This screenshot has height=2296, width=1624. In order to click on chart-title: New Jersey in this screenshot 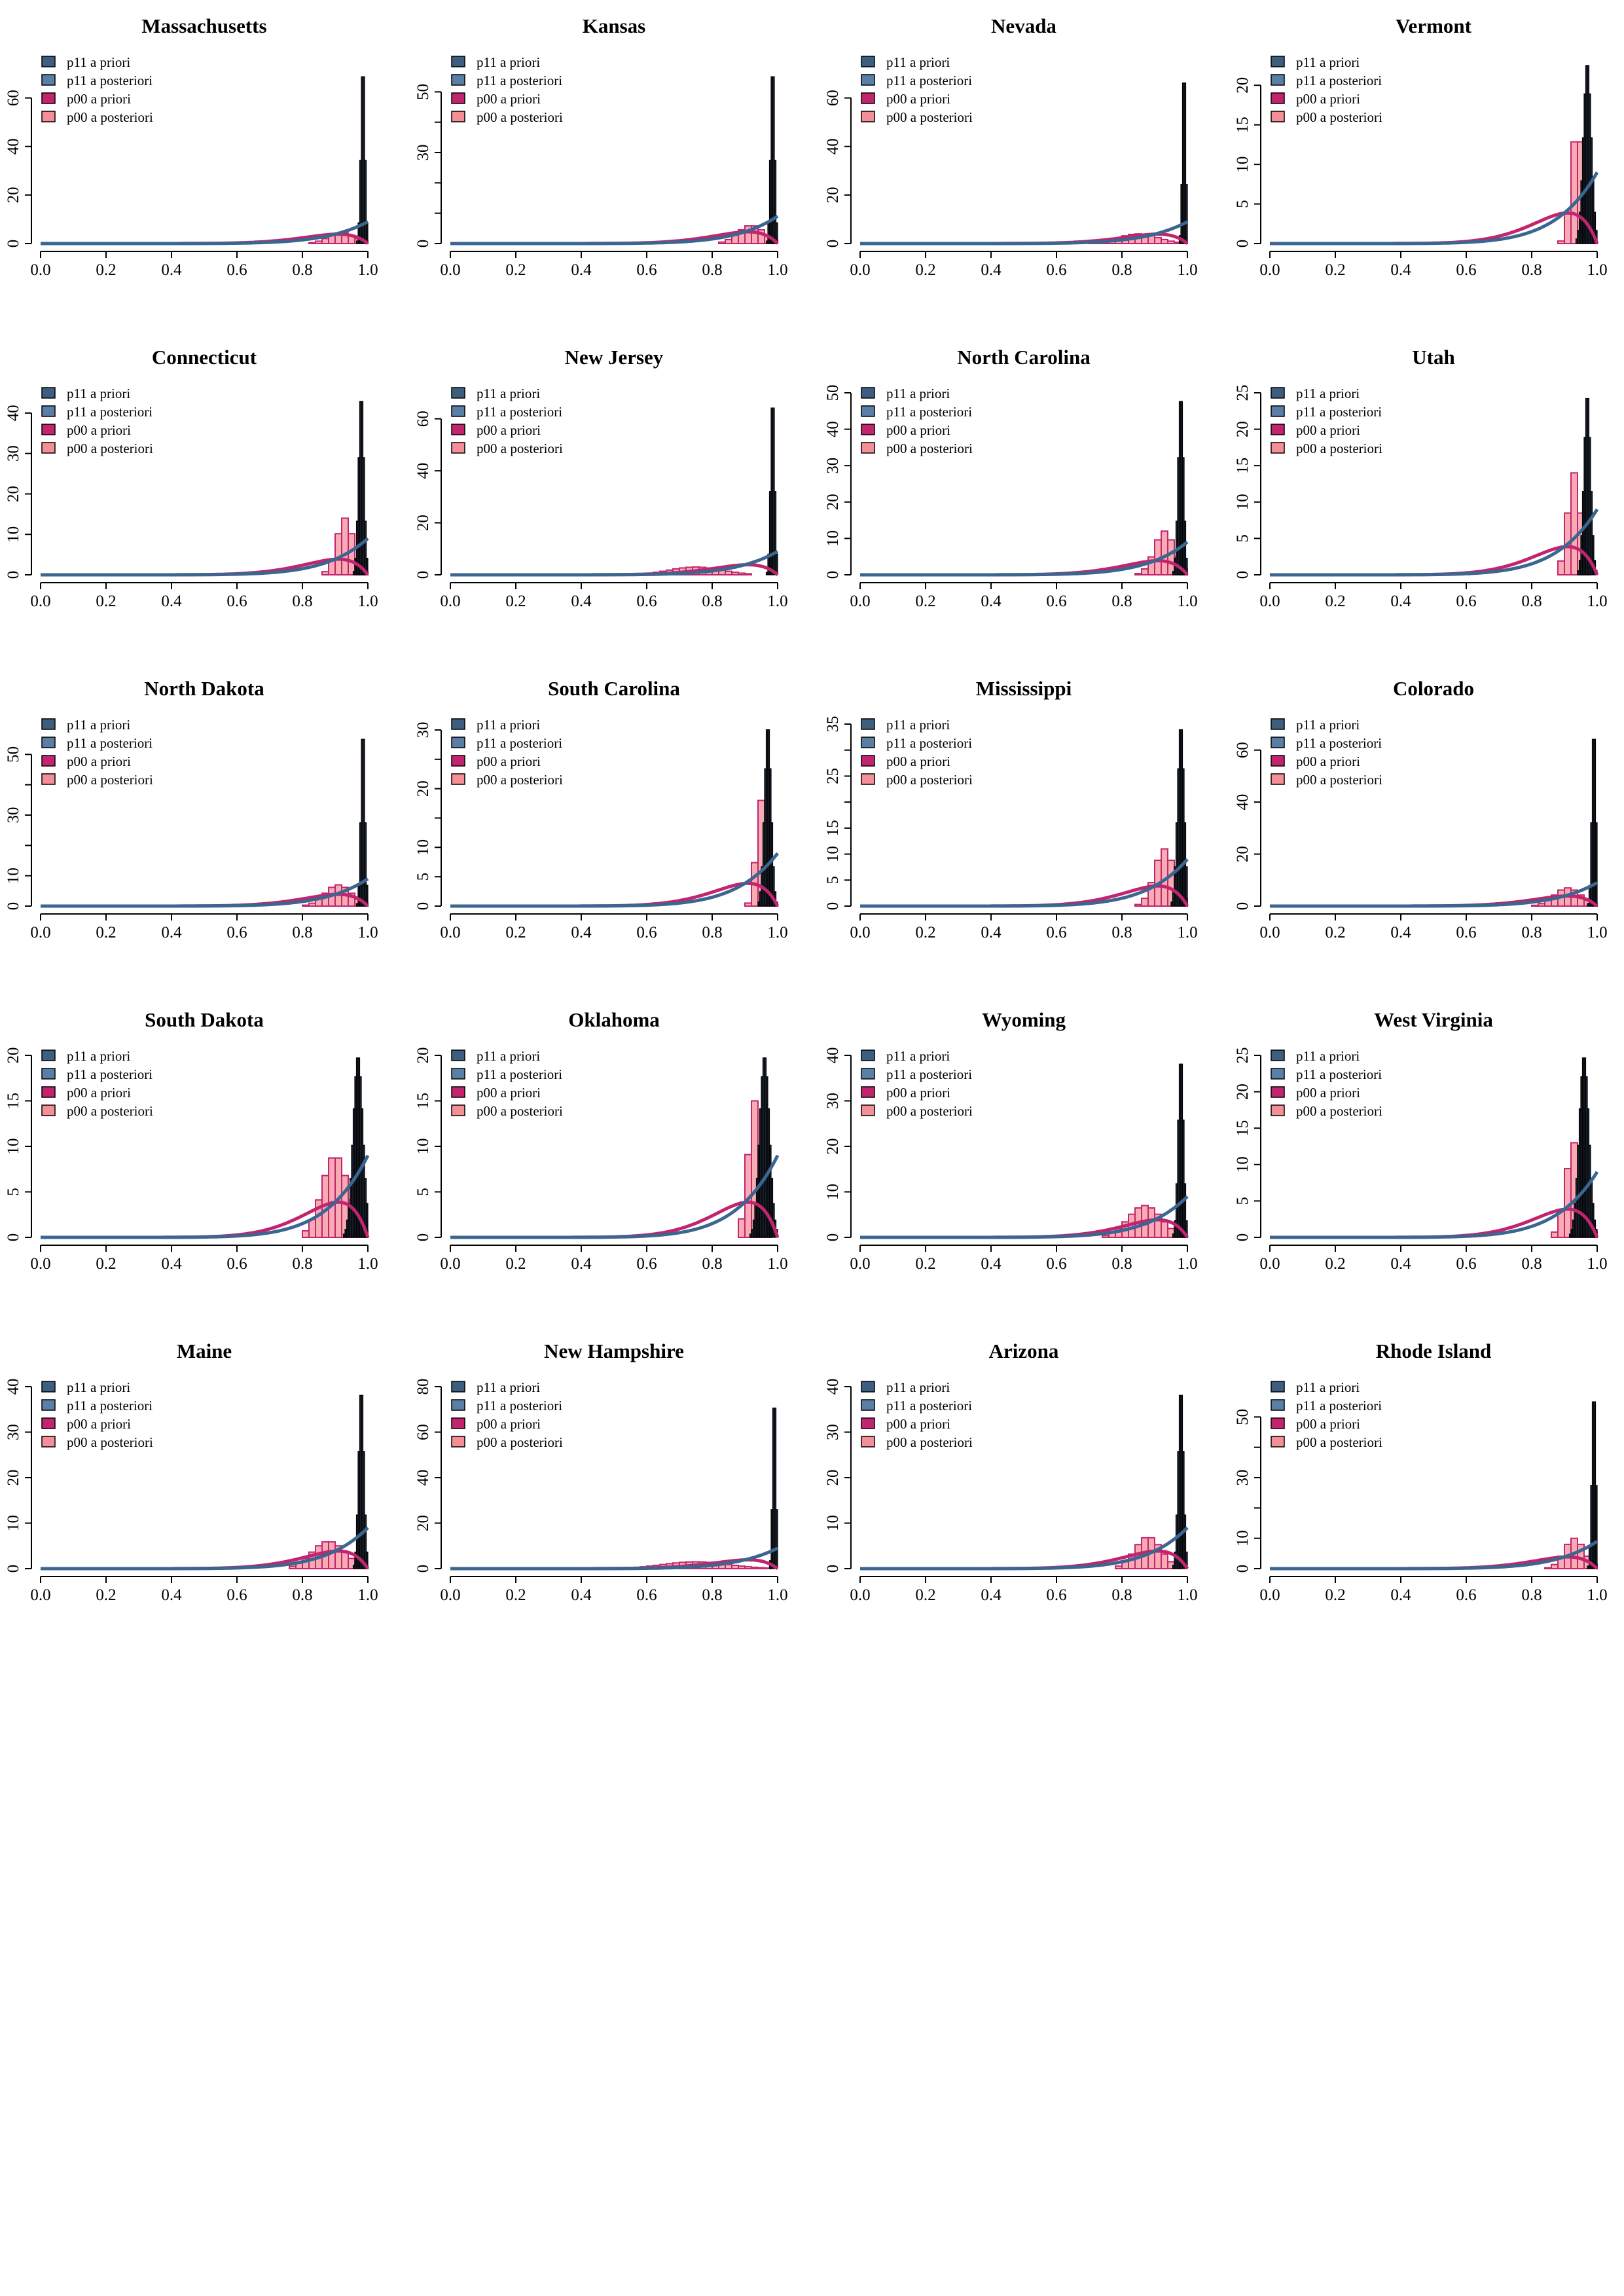, I will do `click(614, 357)`.